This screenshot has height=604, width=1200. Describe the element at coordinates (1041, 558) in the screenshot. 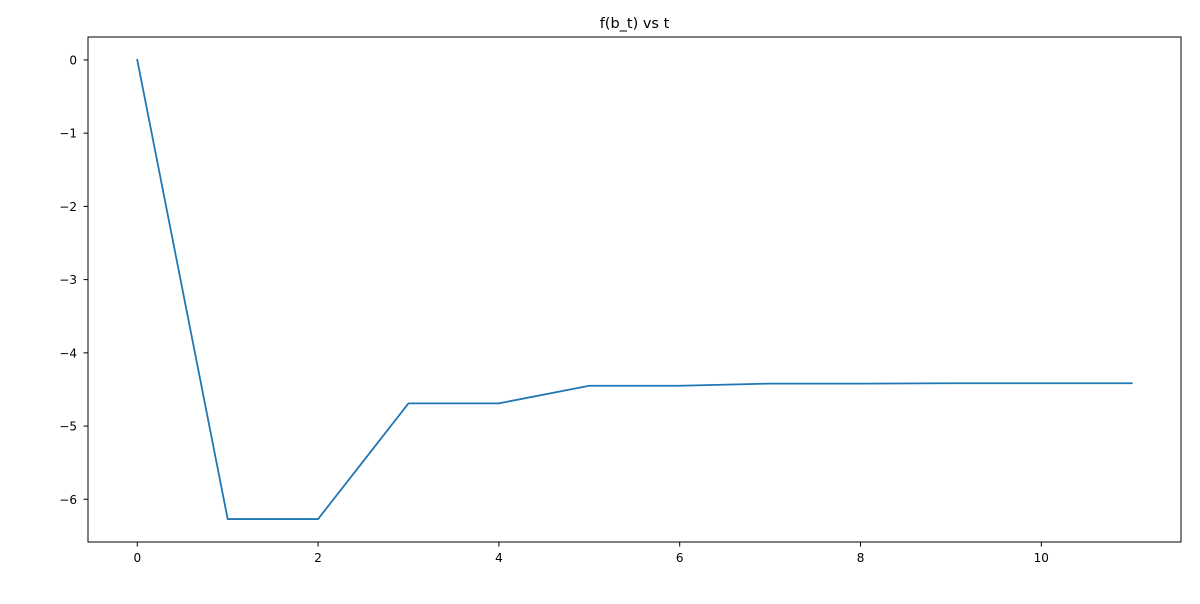

I see `x-tick-label: 10` at that location.